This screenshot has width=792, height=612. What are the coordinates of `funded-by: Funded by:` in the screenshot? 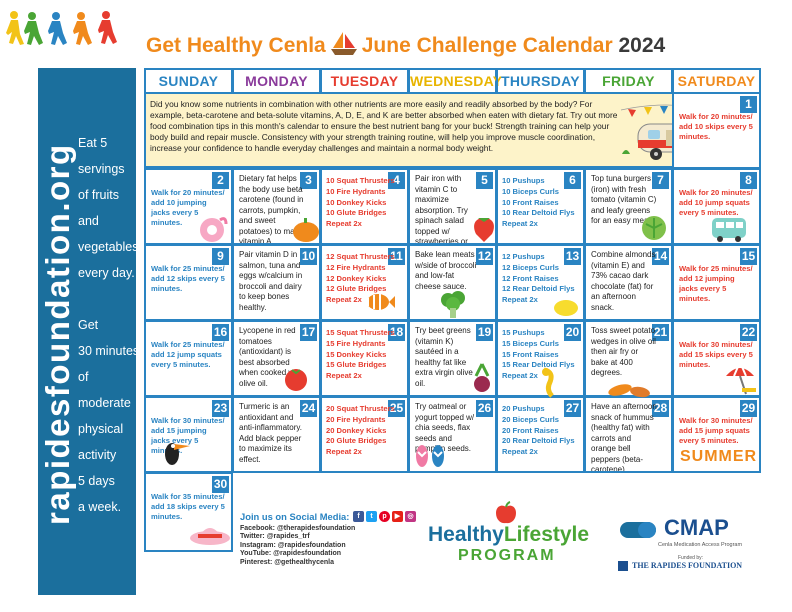 It's located at (691, 558).